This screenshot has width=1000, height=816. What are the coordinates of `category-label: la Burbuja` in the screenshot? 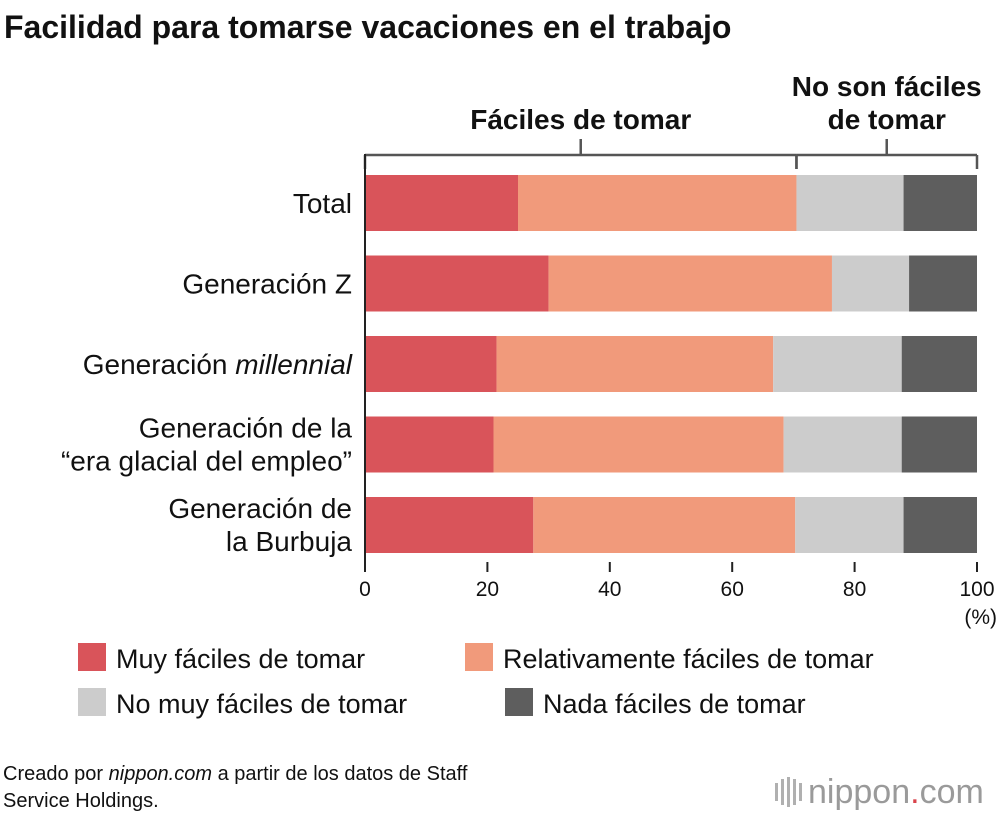 It's located at (289, 541).